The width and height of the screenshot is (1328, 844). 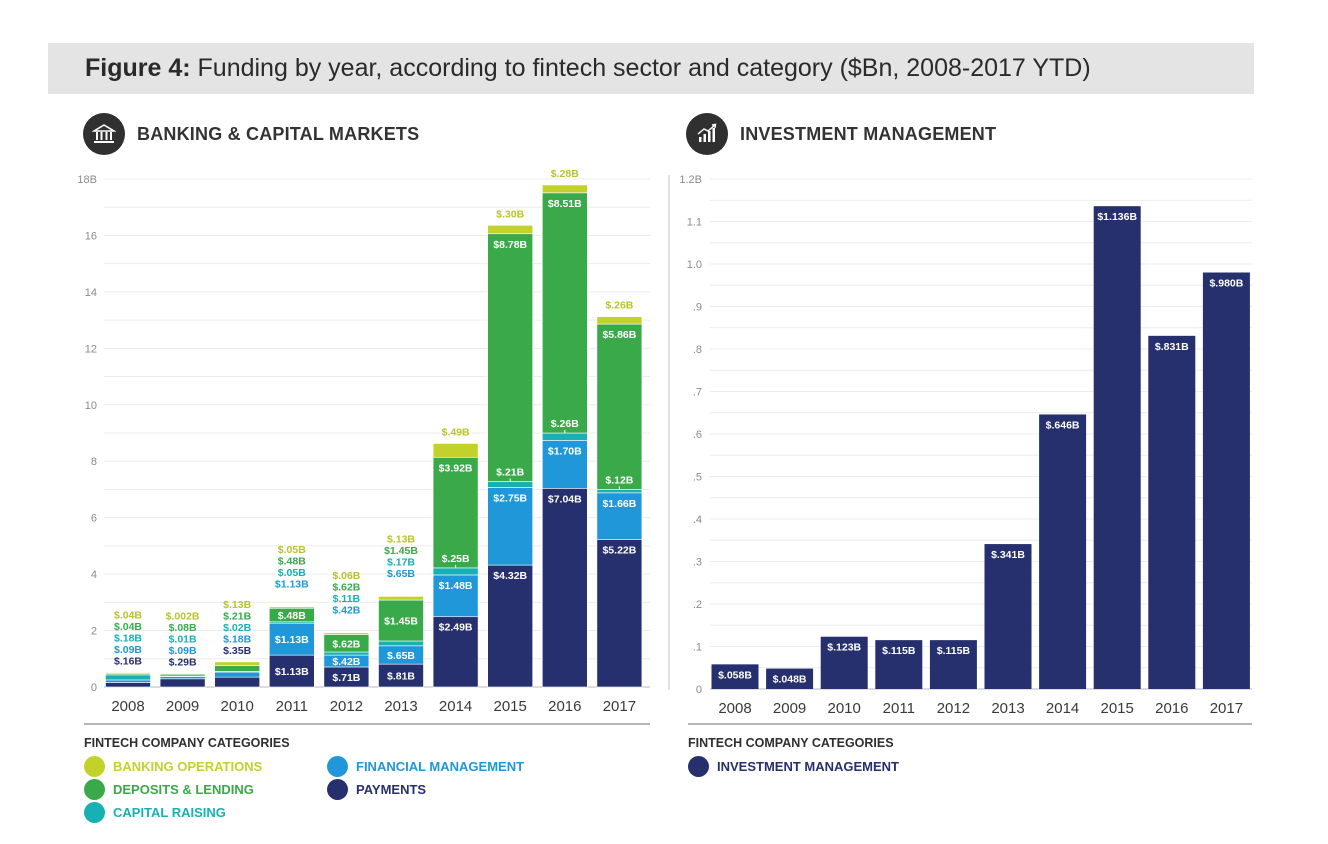 I want to click on data-label: $.71B, so click(x=346, y=678).